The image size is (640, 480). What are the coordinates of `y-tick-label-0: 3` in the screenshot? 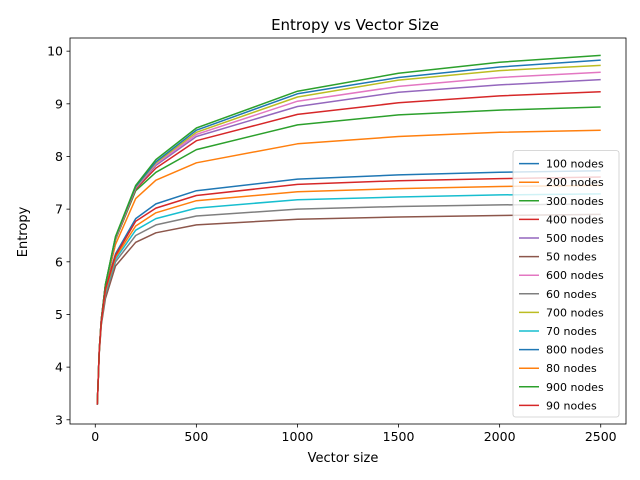 It's located at (59, 419).